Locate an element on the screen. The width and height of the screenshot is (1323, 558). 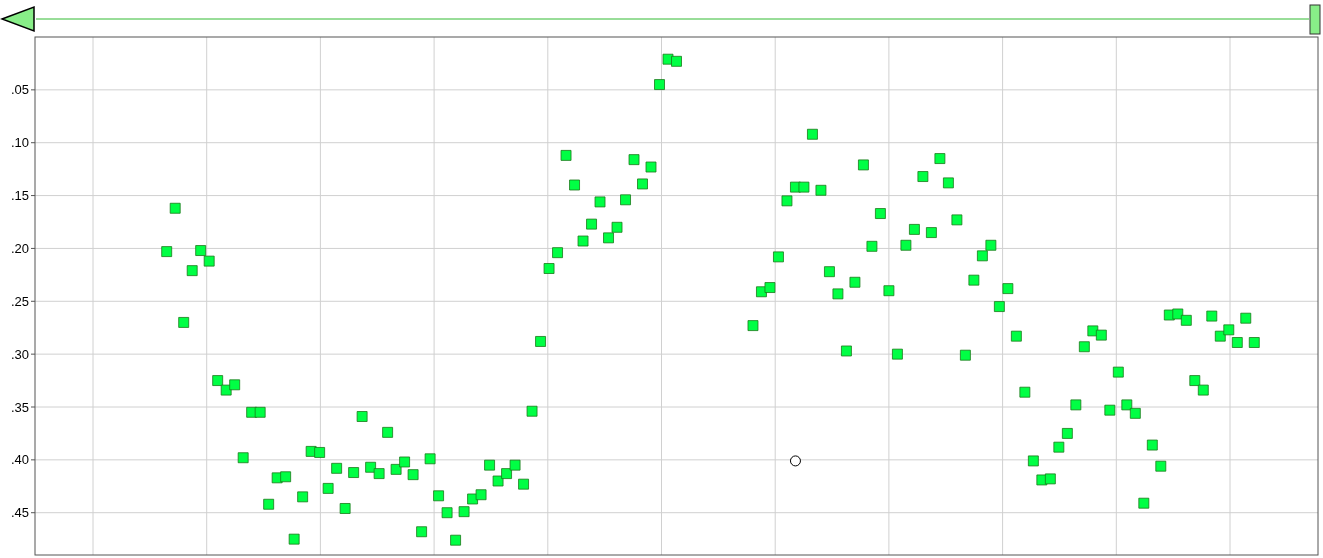
y-tick-label: .45 is located at coordinates (19, 513).